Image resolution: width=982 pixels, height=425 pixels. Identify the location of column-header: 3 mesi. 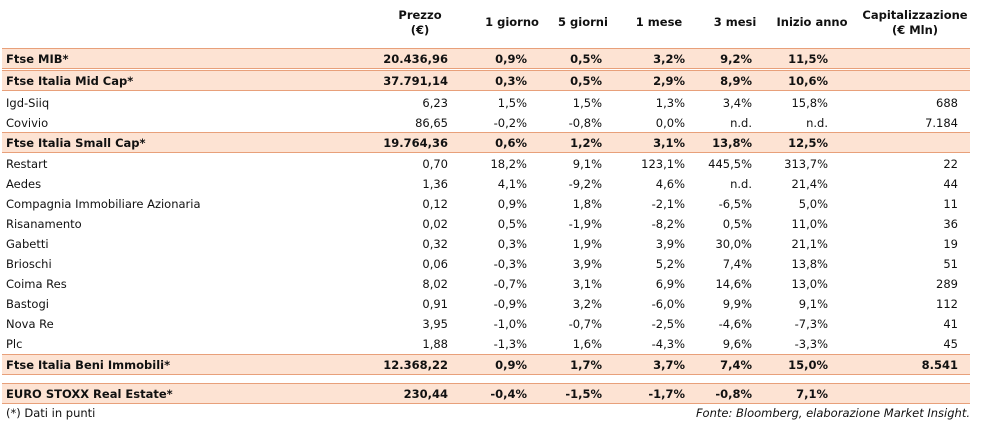
(735, 22).